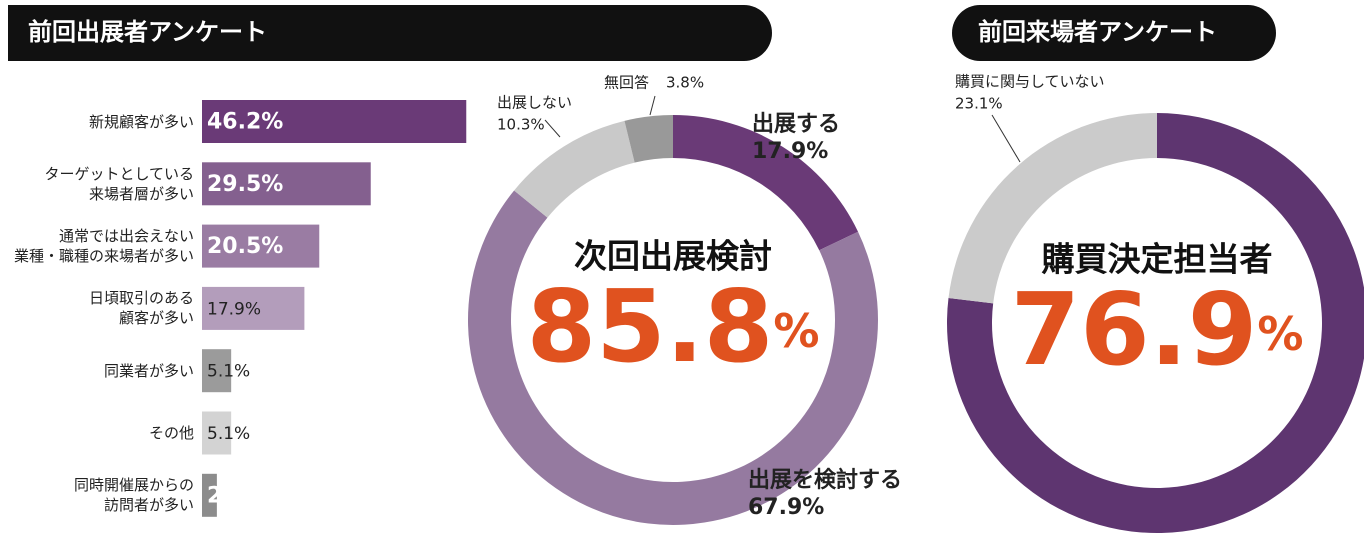 This screenshot has height=543, width=1364. I want to click on category-label: 通常では出会えない 業種・職種の来場者が多い, so click(103, 246).